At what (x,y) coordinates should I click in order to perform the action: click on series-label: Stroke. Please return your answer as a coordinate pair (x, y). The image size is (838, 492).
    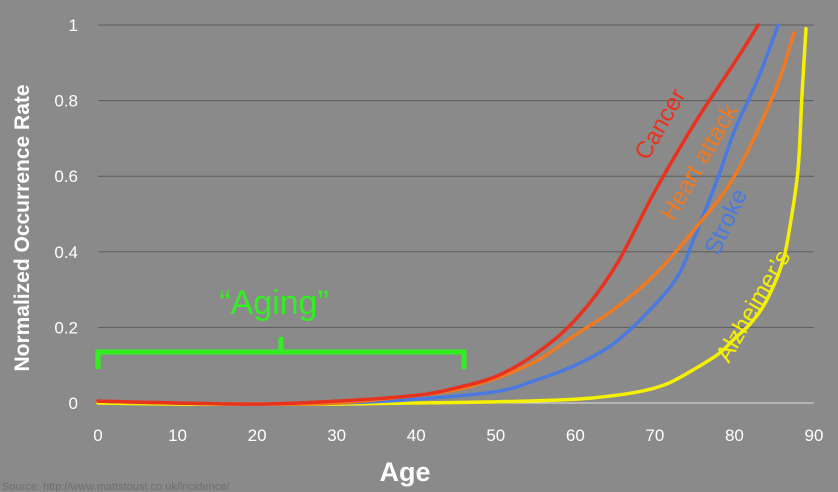
    Looking at the image, I should click on (726, 222).